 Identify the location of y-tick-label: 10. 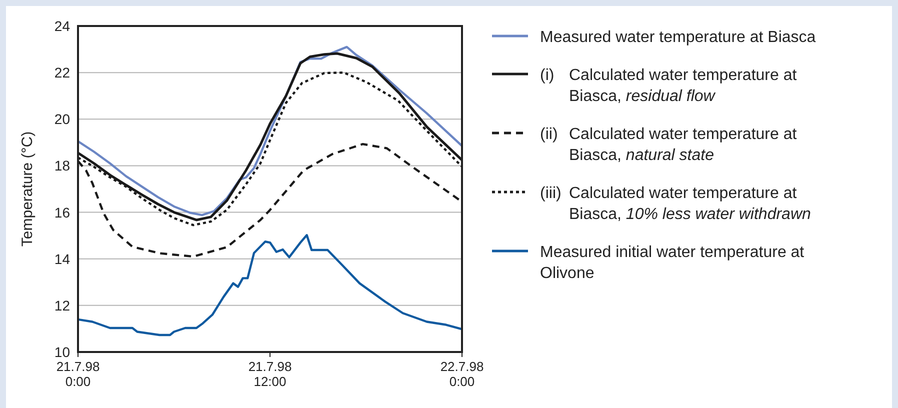
(62, 352).